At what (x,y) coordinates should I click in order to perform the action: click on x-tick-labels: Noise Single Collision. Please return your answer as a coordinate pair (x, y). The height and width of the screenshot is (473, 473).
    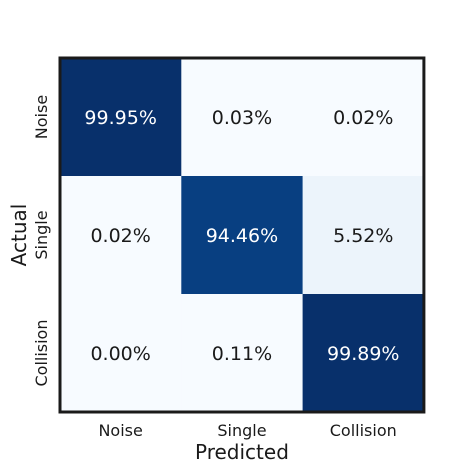
    Looking at the image, I should click on (247, 430).